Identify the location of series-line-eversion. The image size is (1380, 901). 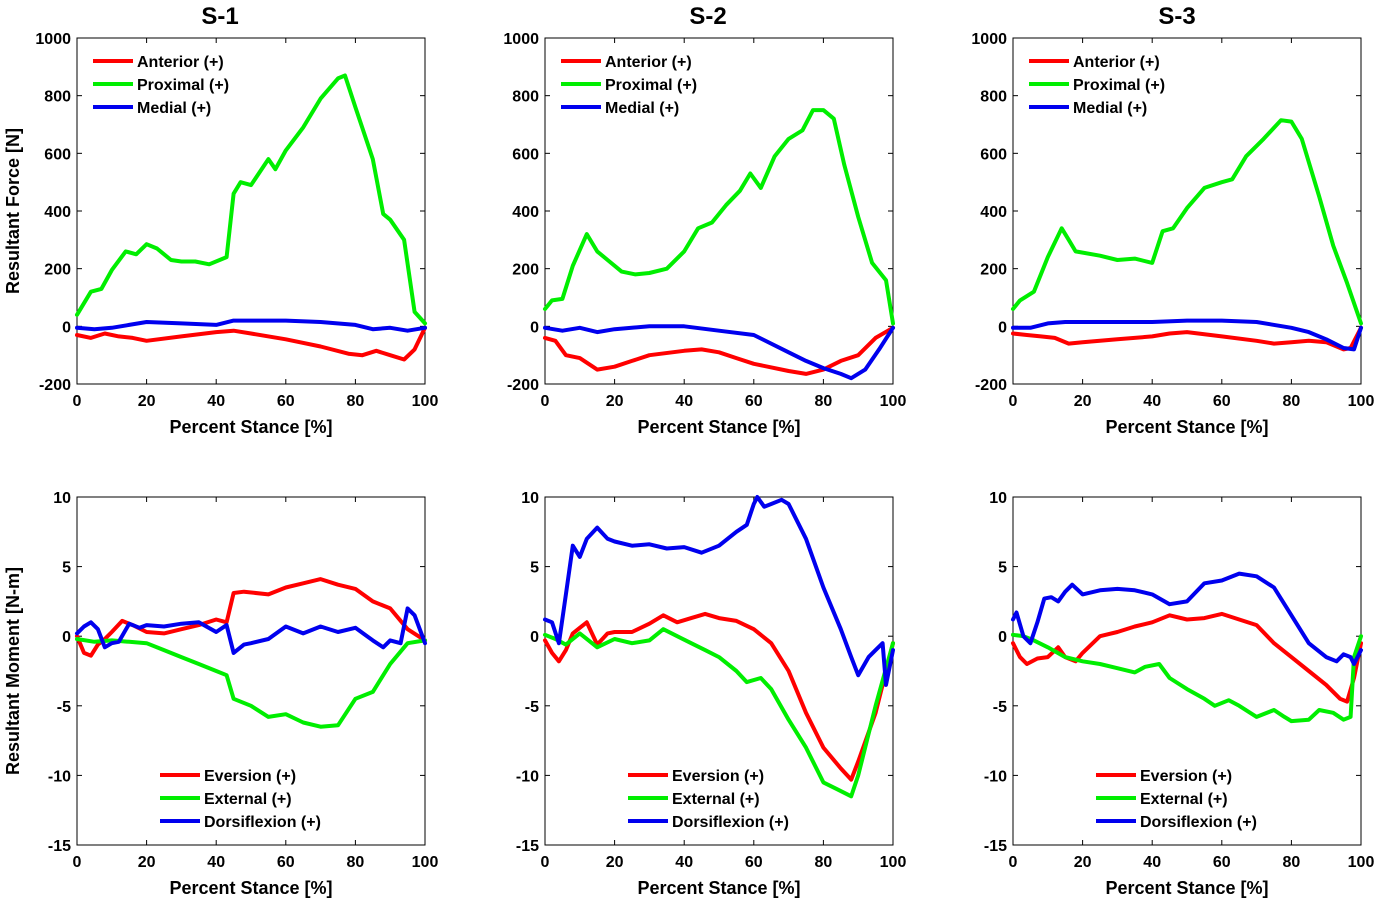
(251, 617).